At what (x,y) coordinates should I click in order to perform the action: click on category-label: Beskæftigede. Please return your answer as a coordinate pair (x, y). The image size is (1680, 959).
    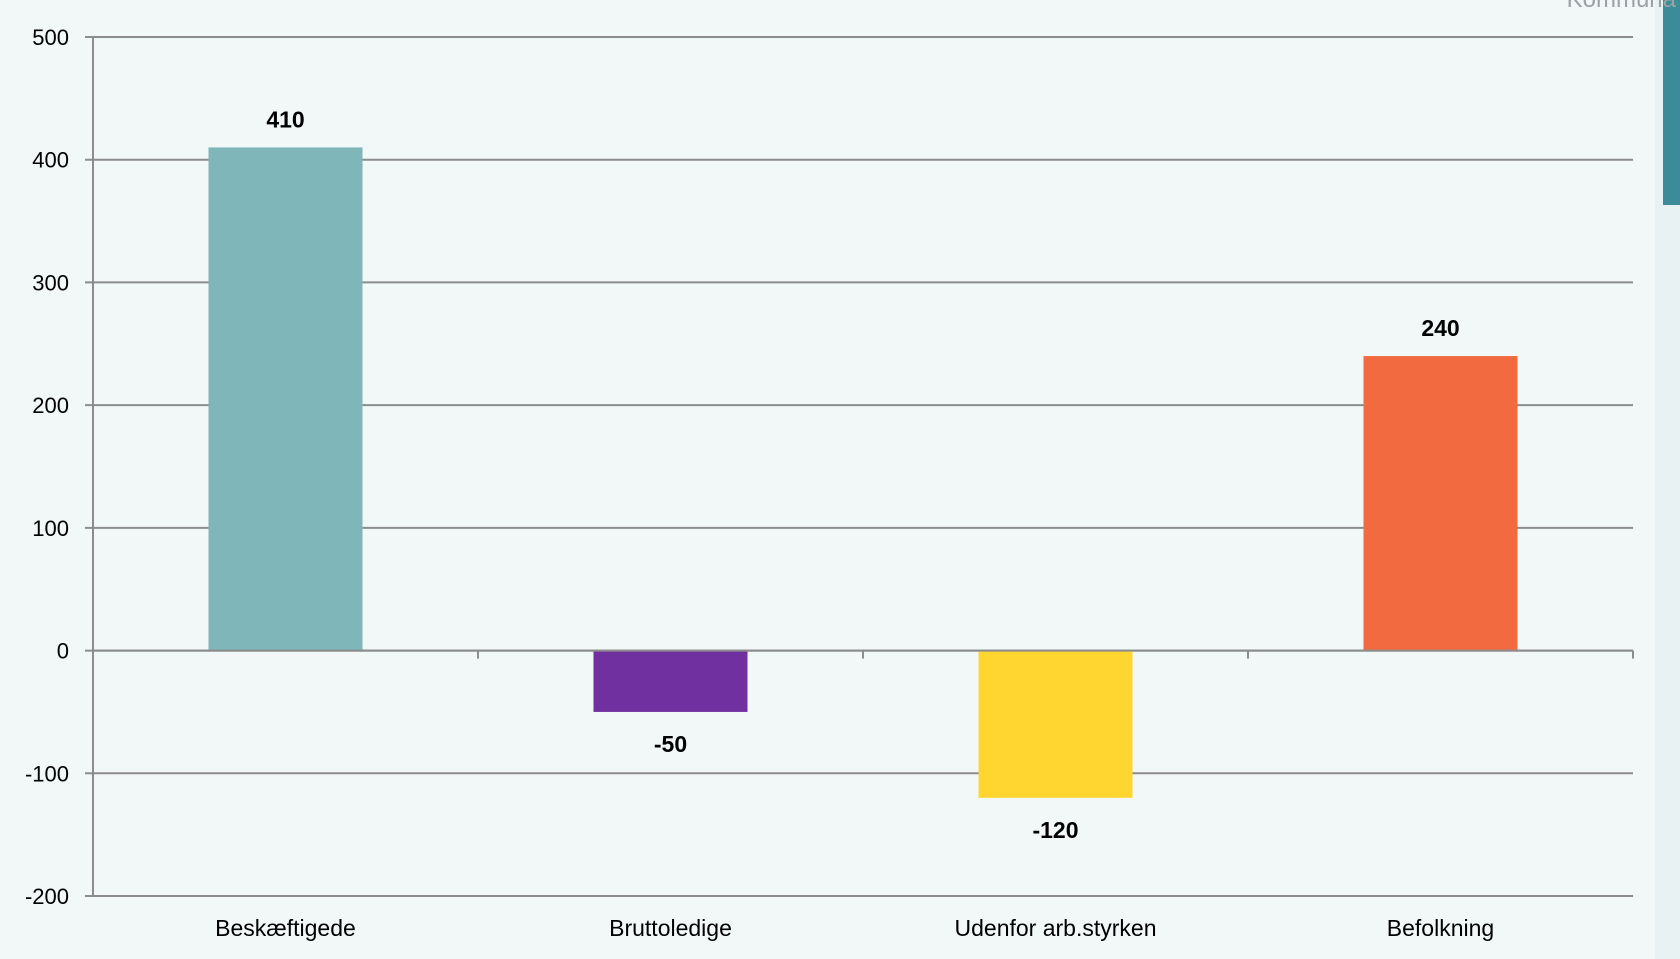
    Looking at the image, I should click on (285, 928).